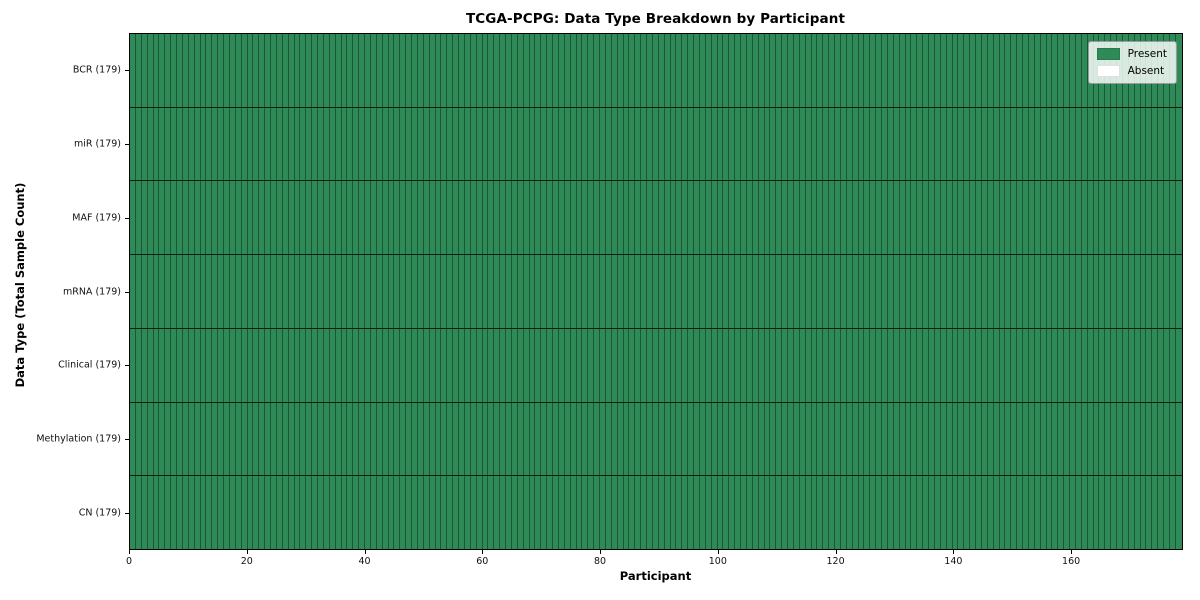 This screenshot has width=1200, height=600. What do you see at coordinates (1108, 71) in the screenshot?
I see `legend-swatch-absent` at bounding box center [1108, 71].